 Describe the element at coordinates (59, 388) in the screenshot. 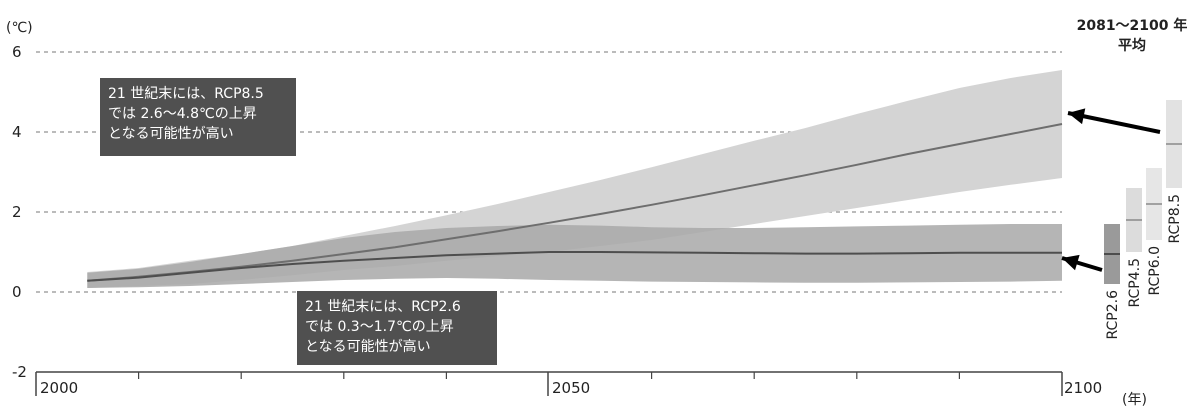

I see `x-tick-label: 2000` at that location.